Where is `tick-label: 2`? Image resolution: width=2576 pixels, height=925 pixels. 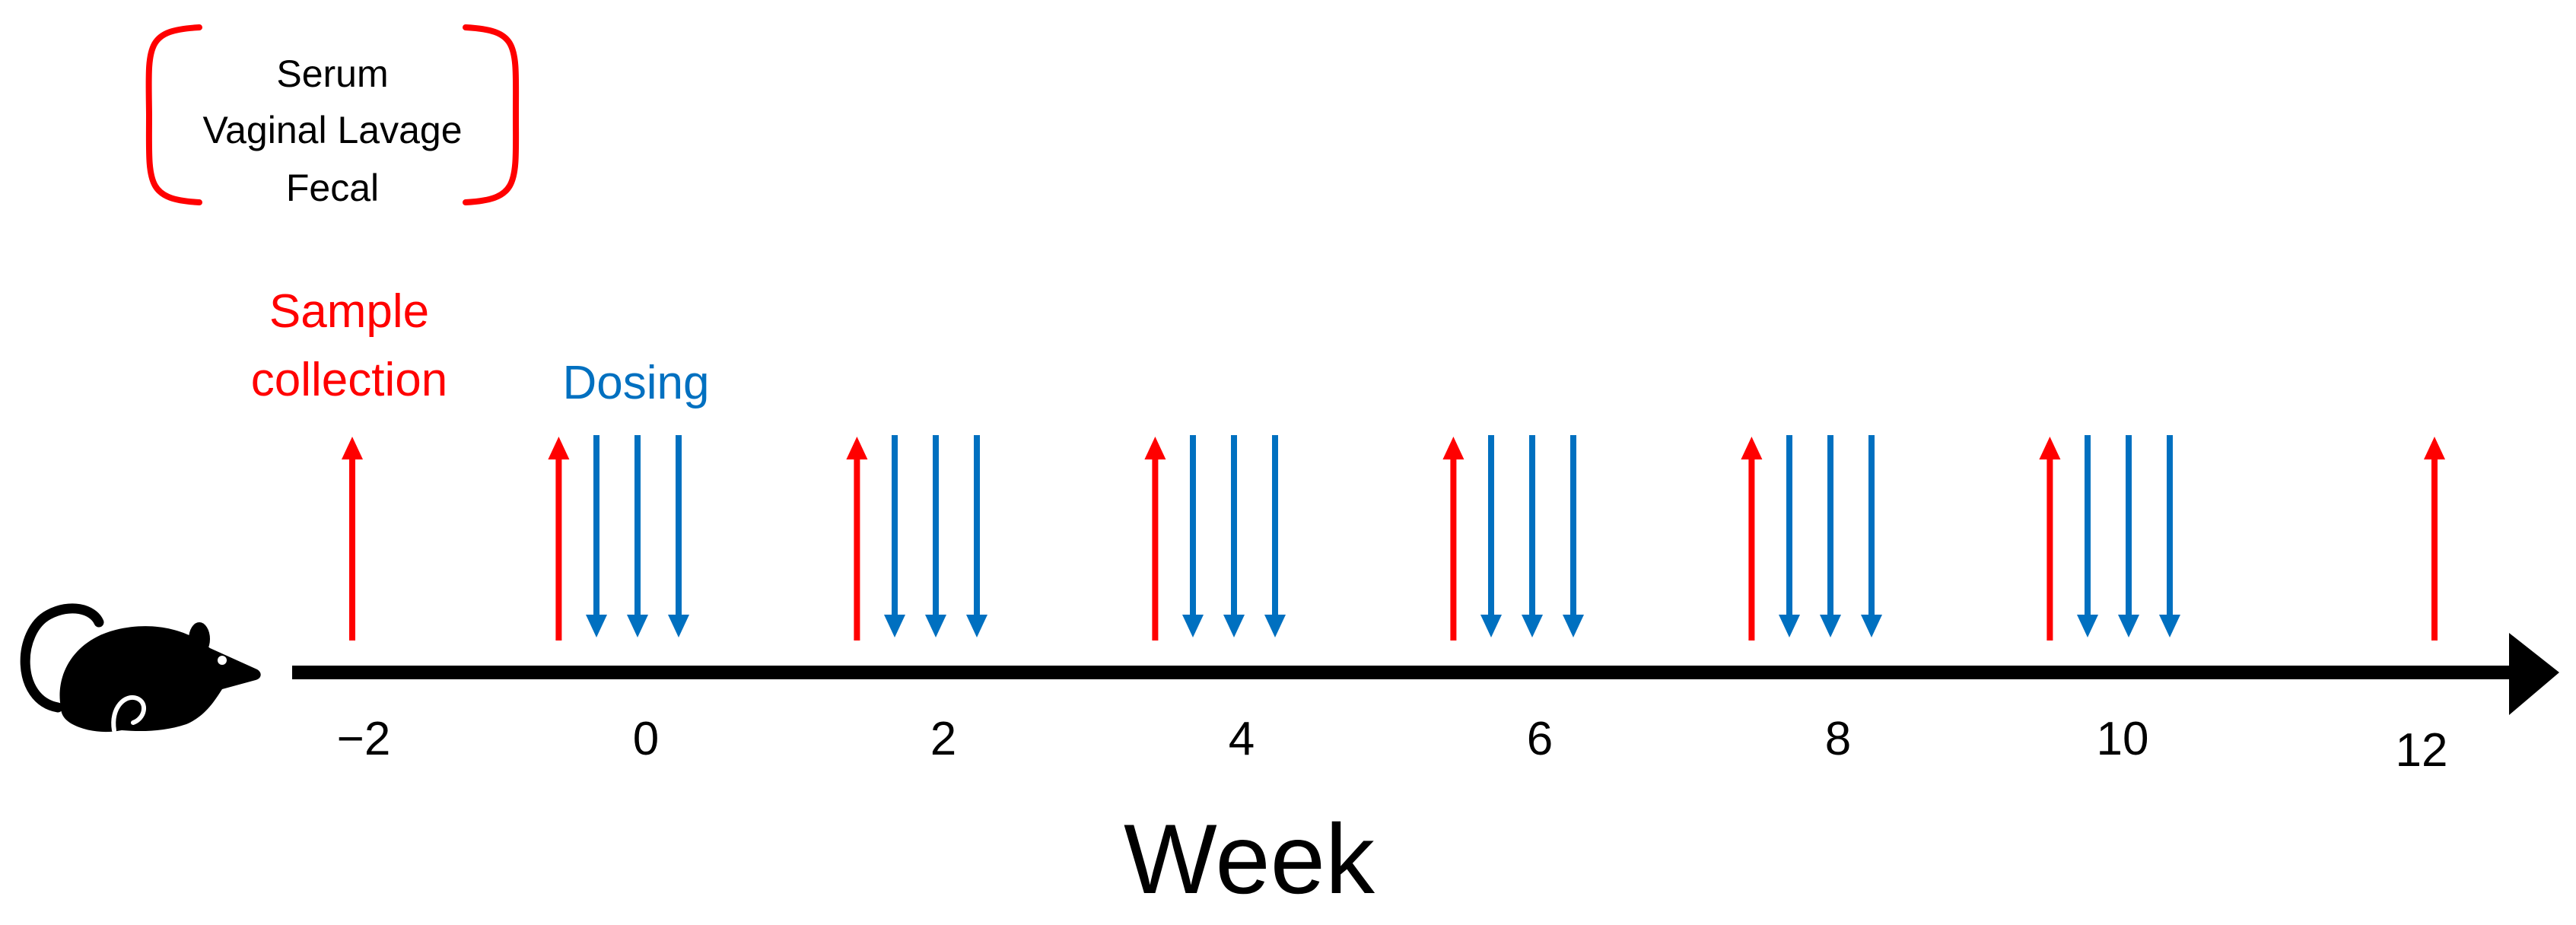 tick-label: 2 is located at coordinates (943, 739).